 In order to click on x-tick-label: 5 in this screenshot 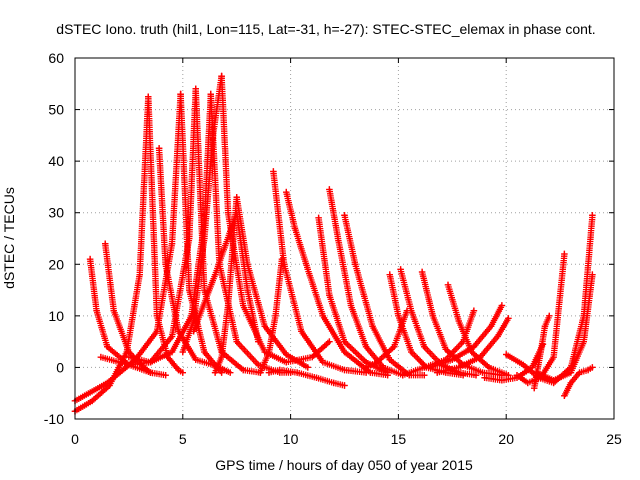, I will do `click(183, 439)`.